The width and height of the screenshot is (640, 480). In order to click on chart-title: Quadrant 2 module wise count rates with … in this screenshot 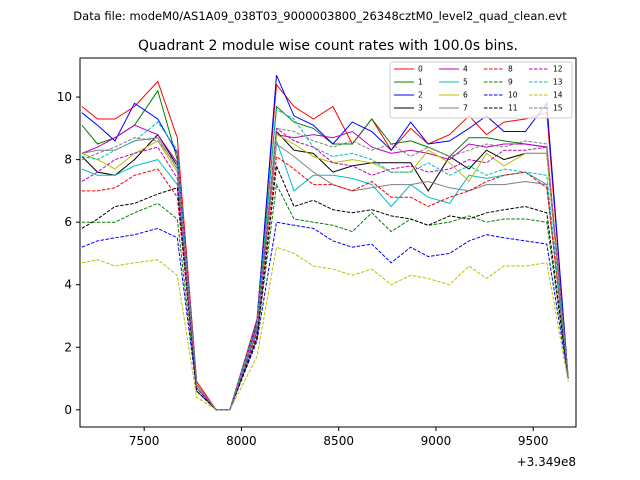, I will do `click(328, 46)`.